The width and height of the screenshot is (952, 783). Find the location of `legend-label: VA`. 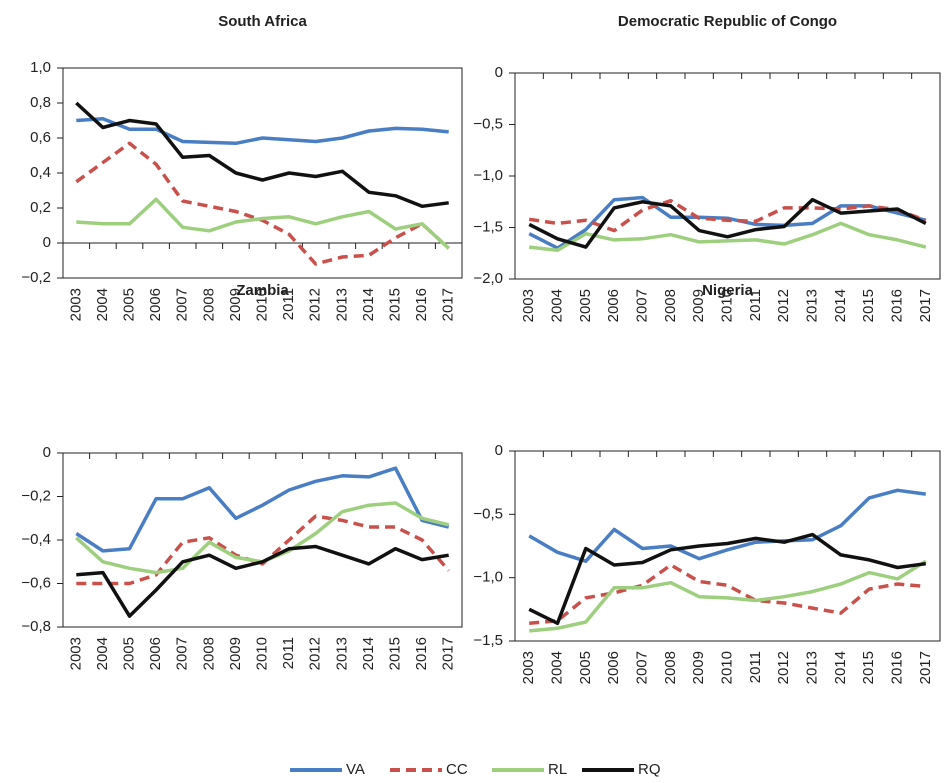

legend-label: VA is located at coordinates (355, 769).